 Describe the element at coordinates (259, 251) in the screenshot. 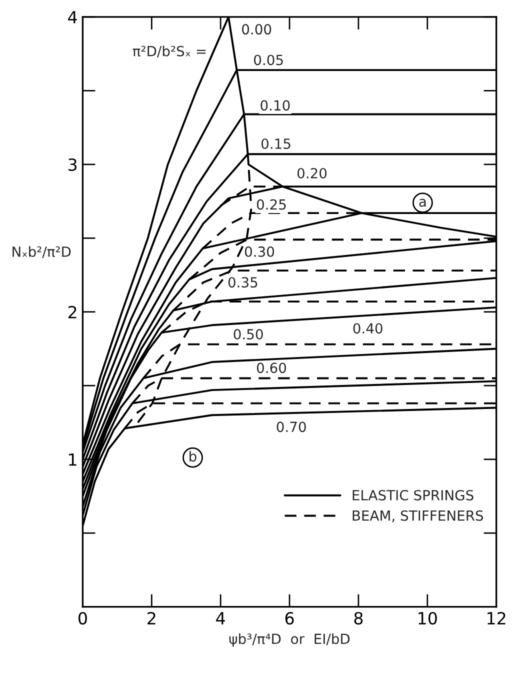

I see `annotation: 0.30` at that location.